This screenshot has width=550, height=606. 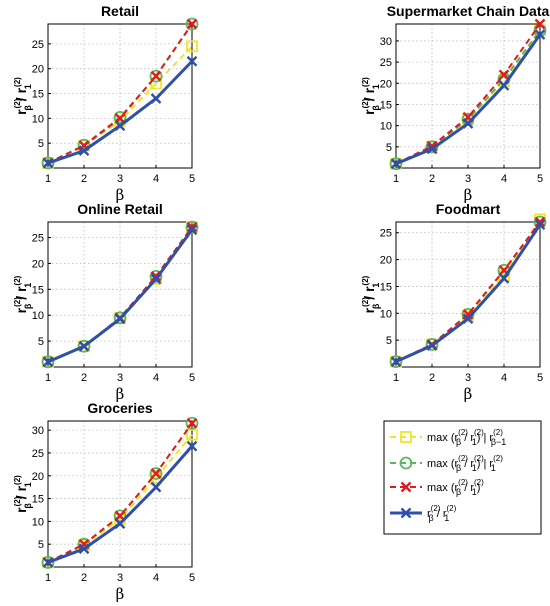 What do you see at coordinates (442, 513) in the screenshot?
I see `legend-label: r(2) β / r(2) 1` at bounding box center [442, 513].